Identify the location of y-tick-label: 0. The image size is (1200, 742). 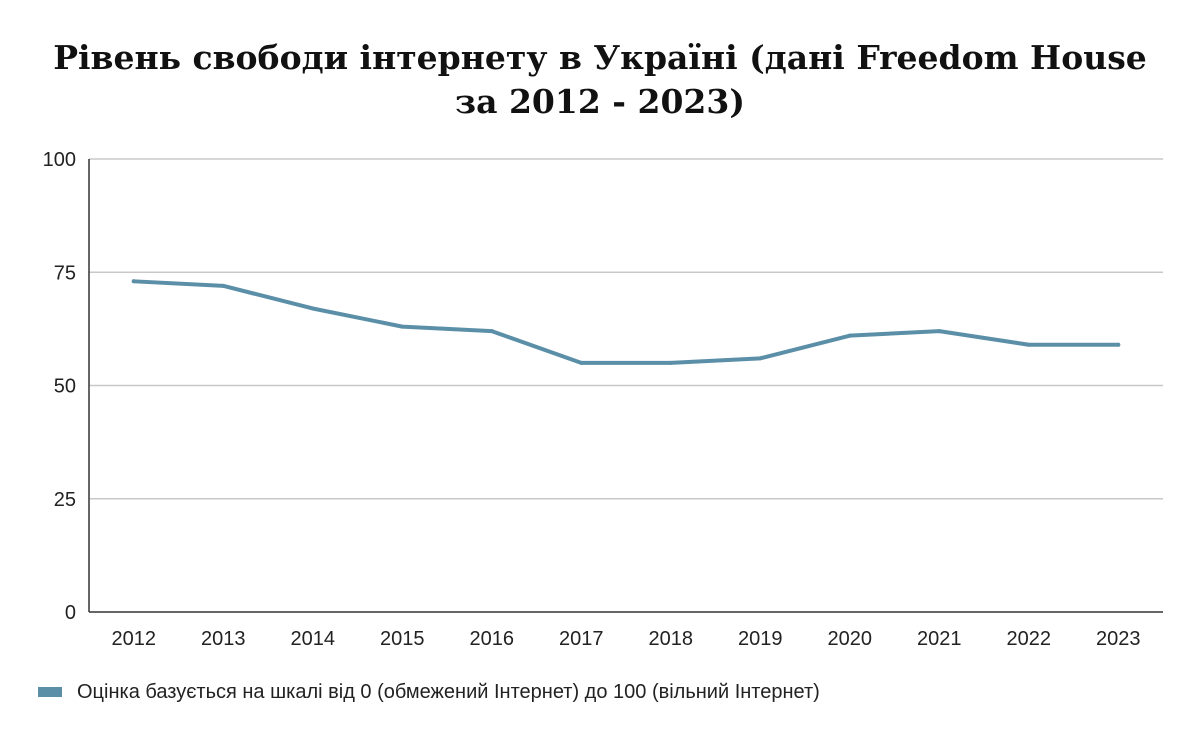
(70, 613).